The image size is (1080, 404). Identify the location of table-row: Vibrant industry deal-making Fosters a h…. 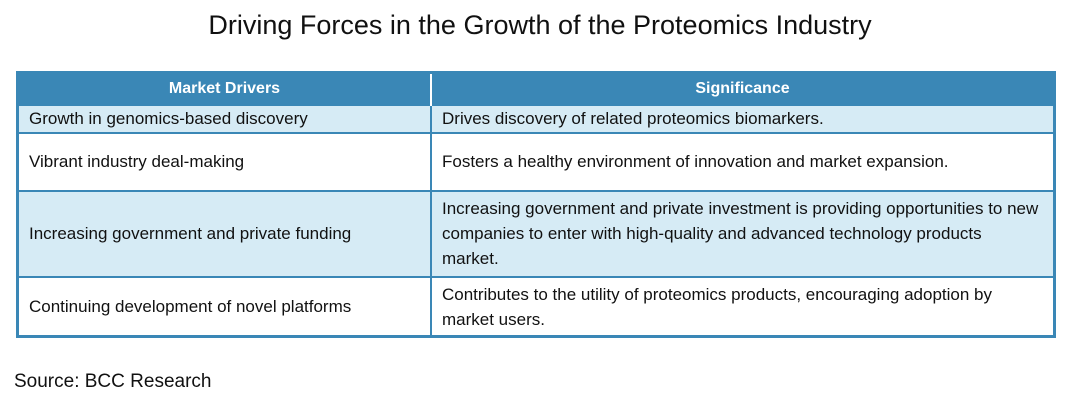
(536, 161).